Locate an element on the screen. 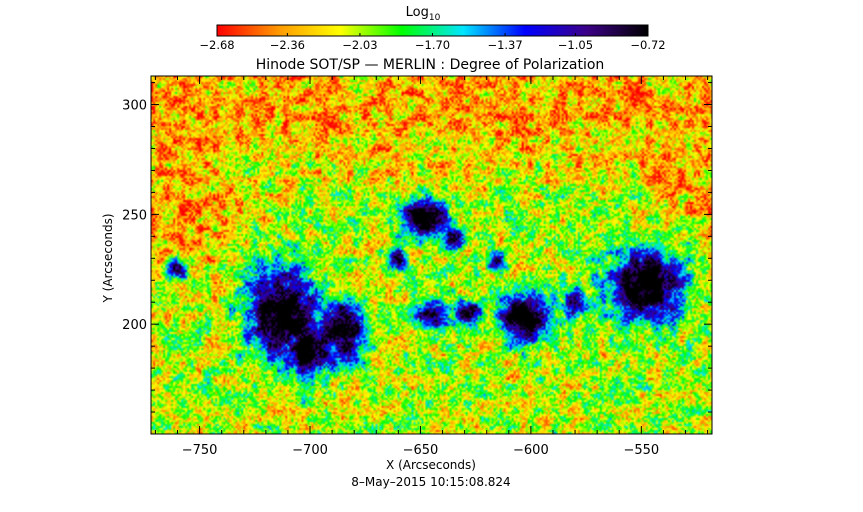 This screenshot has height=512, width=863. y-tick-label: 200 is located at coordinates (134, 325).